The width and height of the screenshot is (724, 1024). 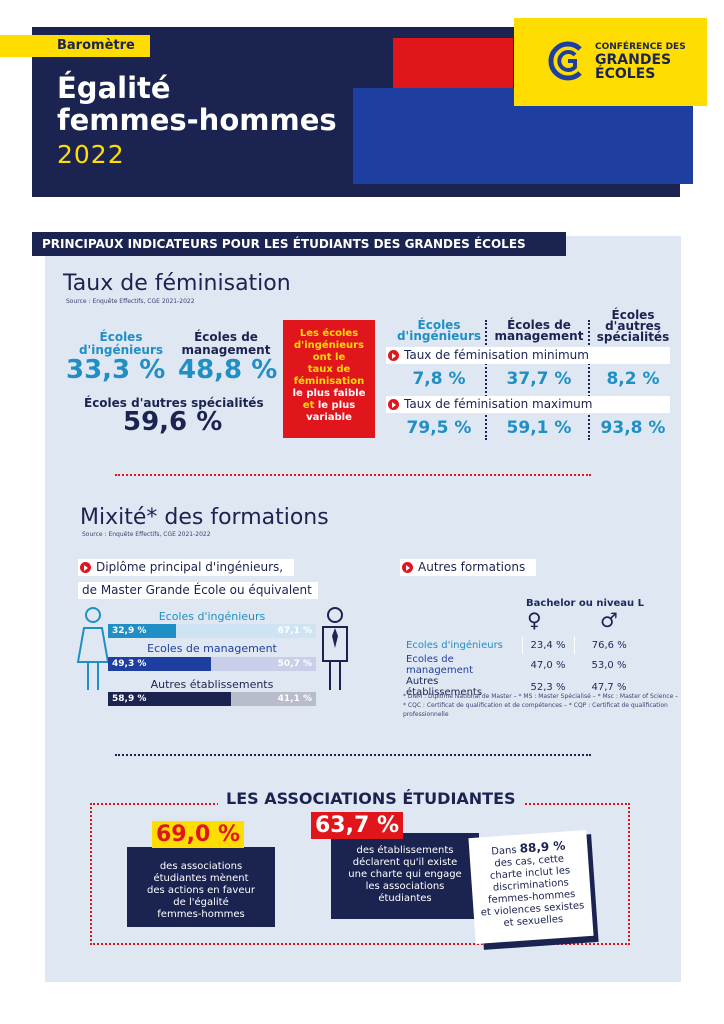 I want to click on autres-value: 59,6 %, so click(x=173, y=422).